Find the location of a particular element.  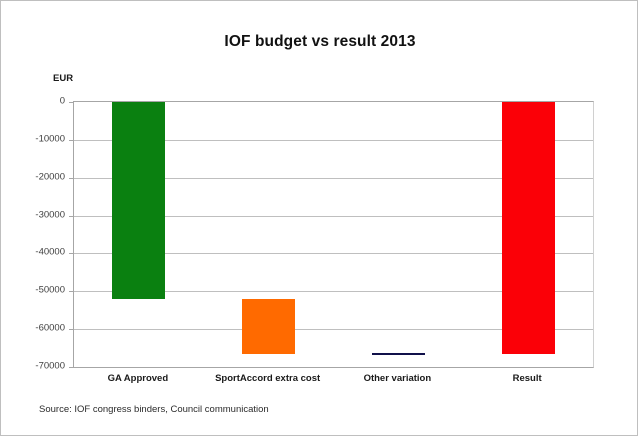

y-axis-tick-label: -20000 is located at coordinates (50, 177).